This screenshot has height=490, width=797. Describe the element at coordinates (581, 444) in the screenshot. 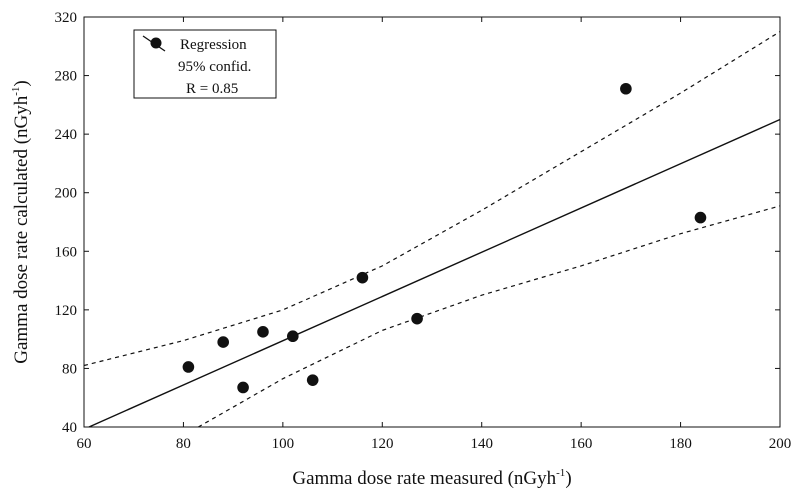

I see `x-tick-label: 160` at that location.